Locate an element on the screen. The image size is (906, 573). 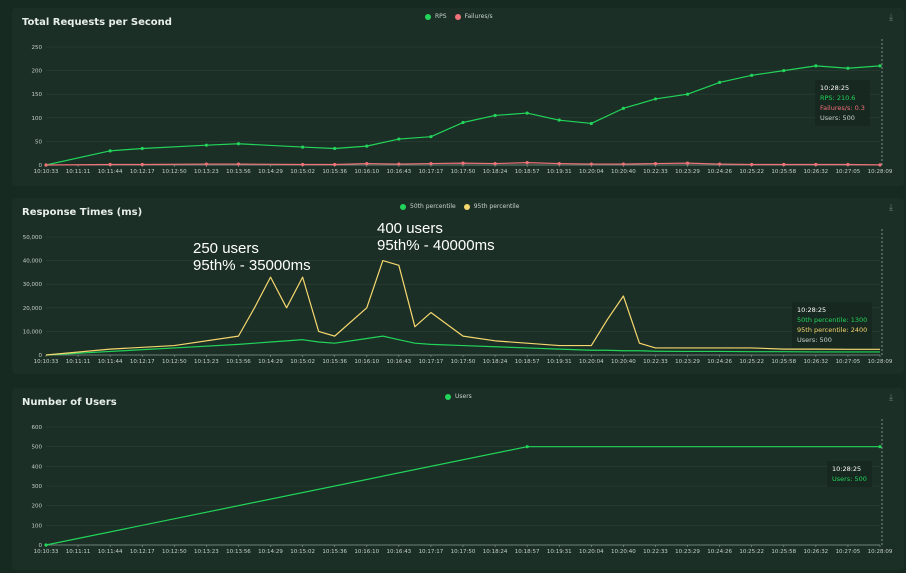
legend-label: 95th percentile is located at coordinates (496, 206).